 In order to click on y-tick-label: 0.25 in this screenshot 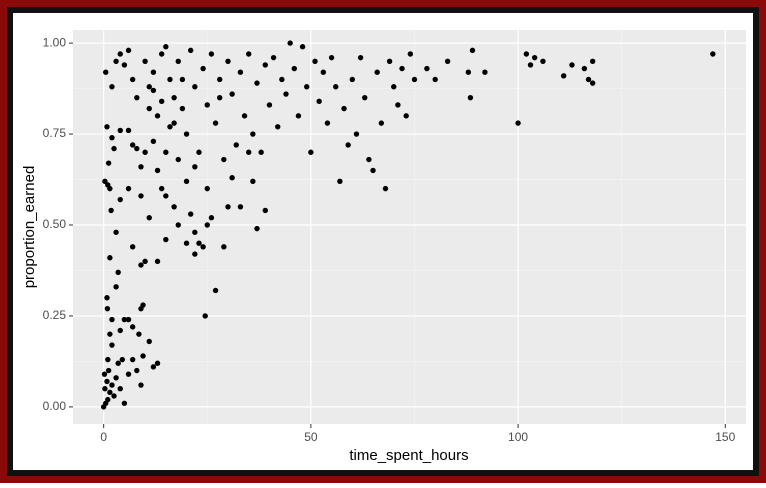, I will do `click(55, 315)`.